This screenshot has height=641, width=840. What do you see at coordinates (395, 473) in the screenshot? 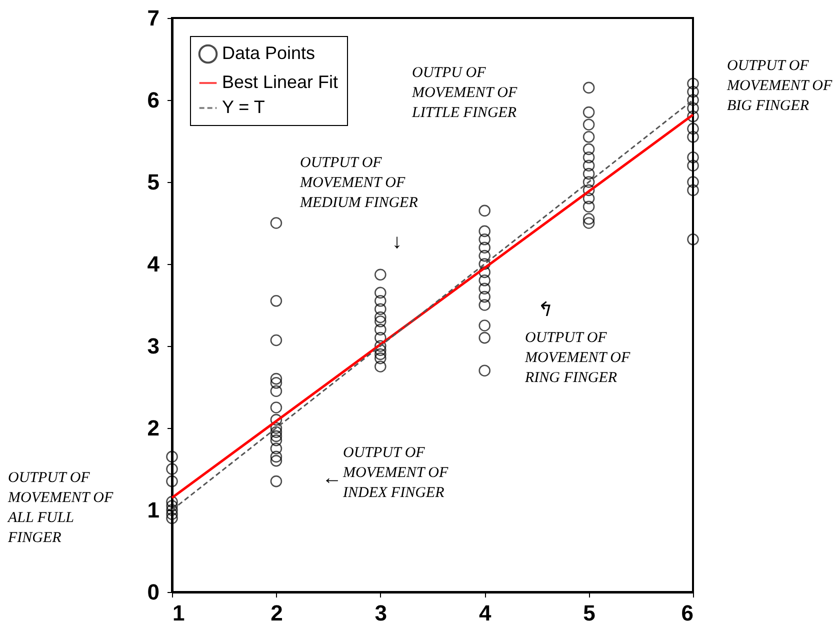
I see `annotation: OUTPUT OF MOVEMENT OF INDEX FINGER` at bounding box center [395, 473].